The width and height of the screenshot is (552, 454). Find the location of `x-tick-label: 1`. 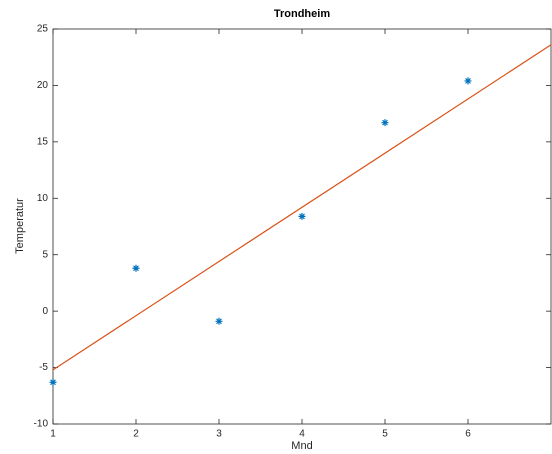

x-tick-label: 1 is located at coordinates (53, 434).